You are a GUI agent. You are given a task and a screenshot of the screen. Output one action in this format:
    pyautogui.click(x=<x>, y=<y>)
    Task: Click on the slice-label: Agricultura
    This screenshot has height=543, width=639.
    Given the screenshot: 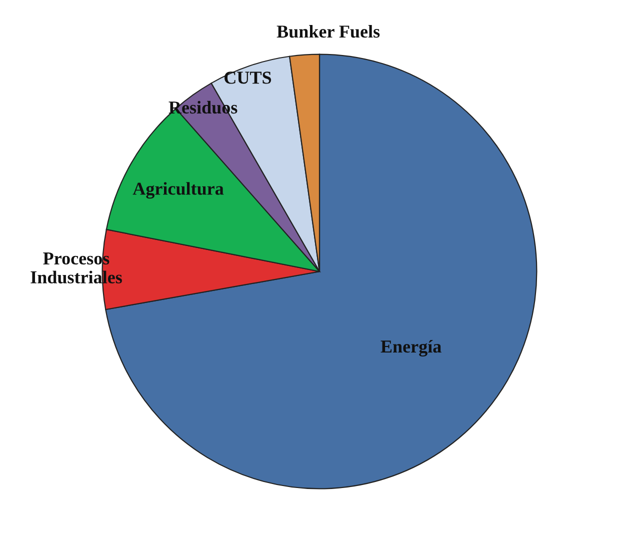 What is the action you would take?
    pyautogui.click(x=178, y=190)
    